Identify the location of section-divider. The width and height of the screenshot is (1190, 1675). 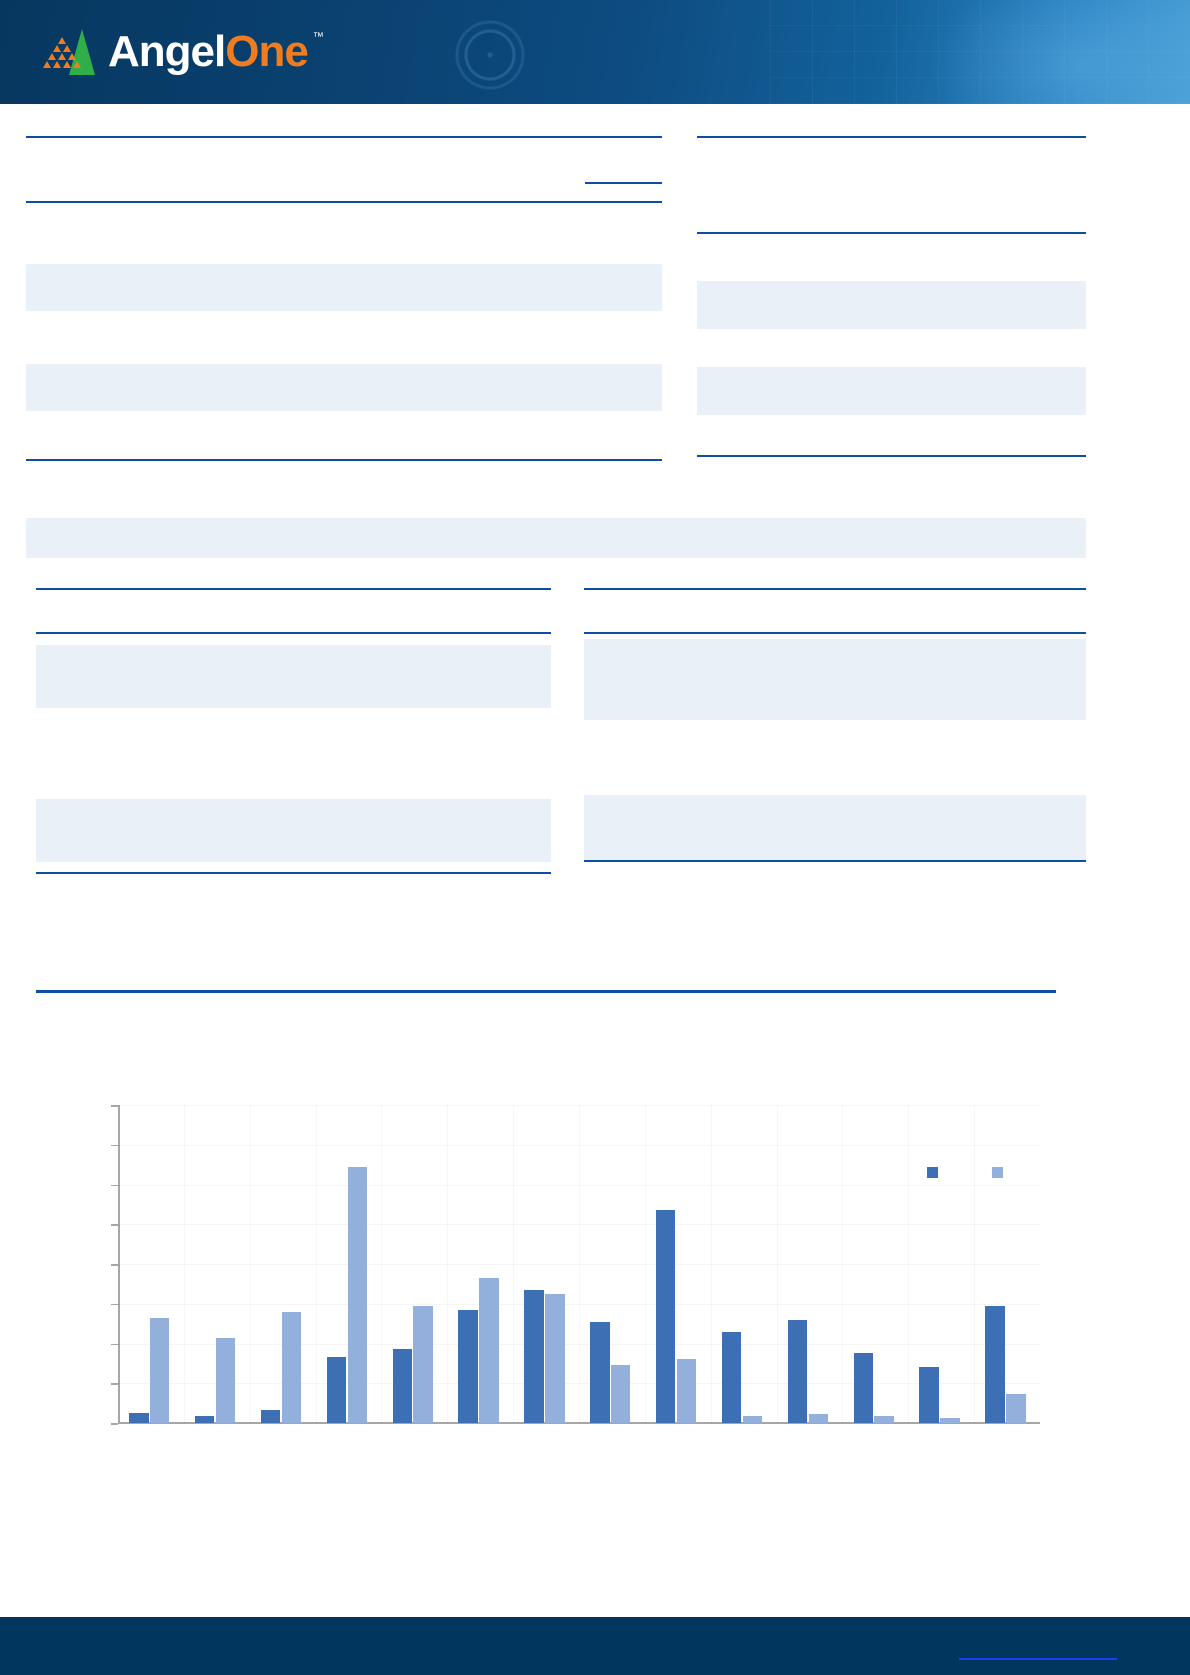
(546, 991).